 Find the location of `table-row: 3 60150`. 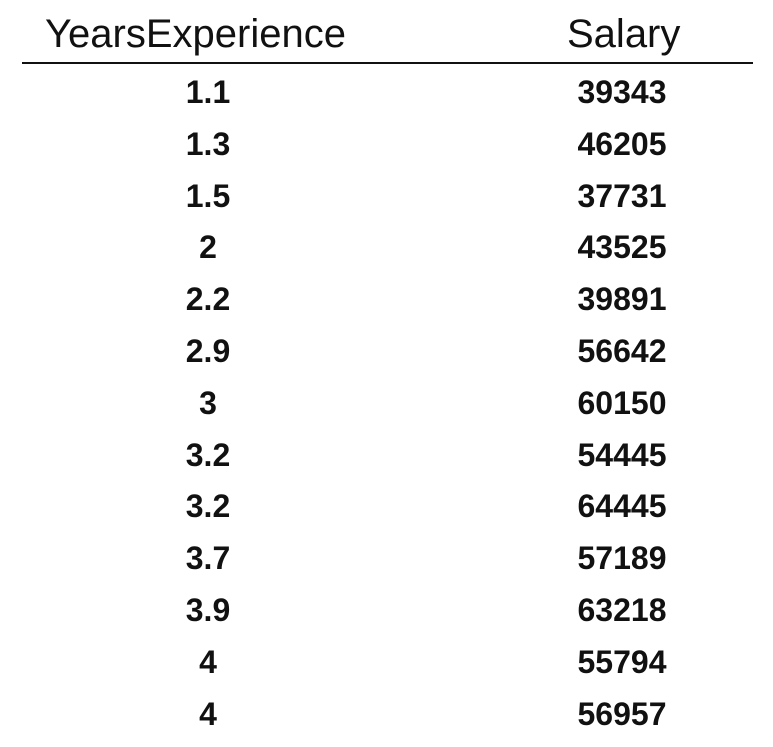

table-row: 3 60150 is located at coordinates (387, 401).